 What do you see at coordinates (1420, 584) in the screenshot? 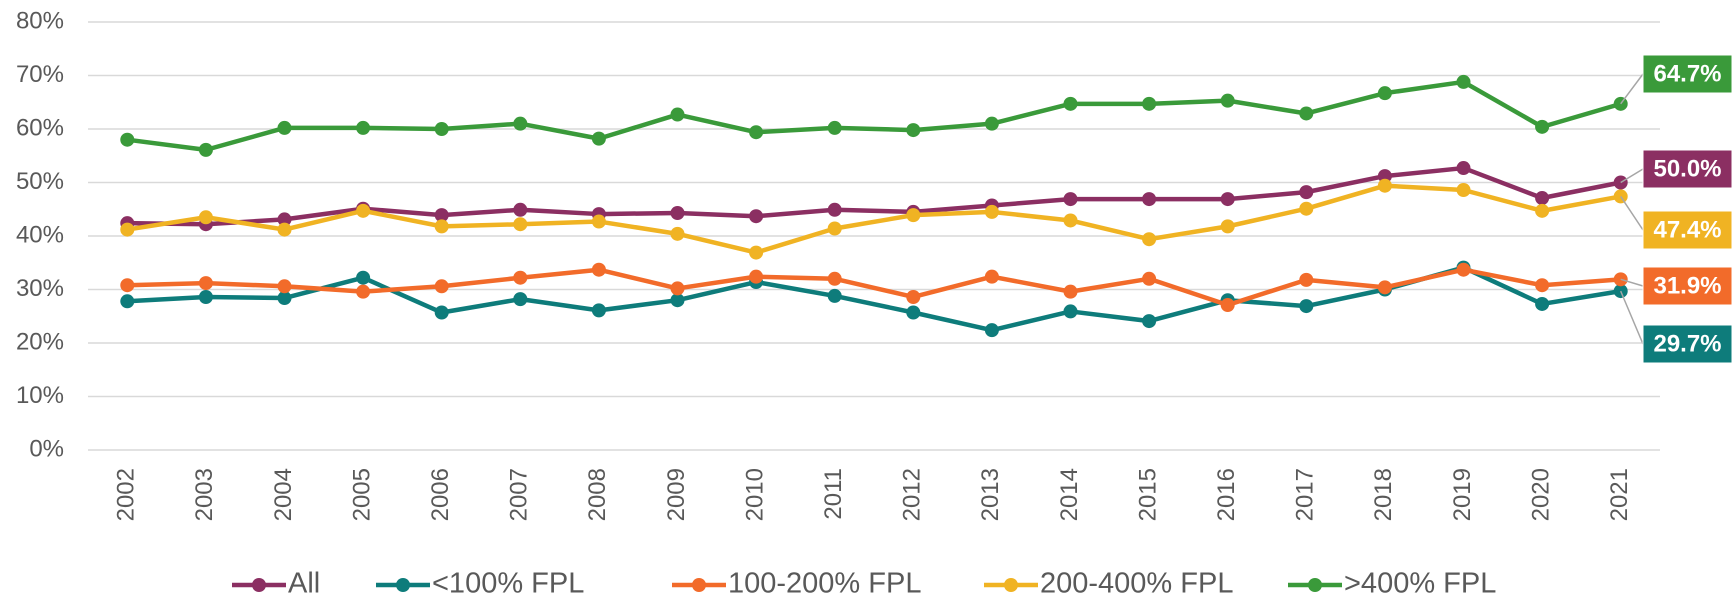
I see `legend-label: >400% FPL` at bounding box center [1420, 584].